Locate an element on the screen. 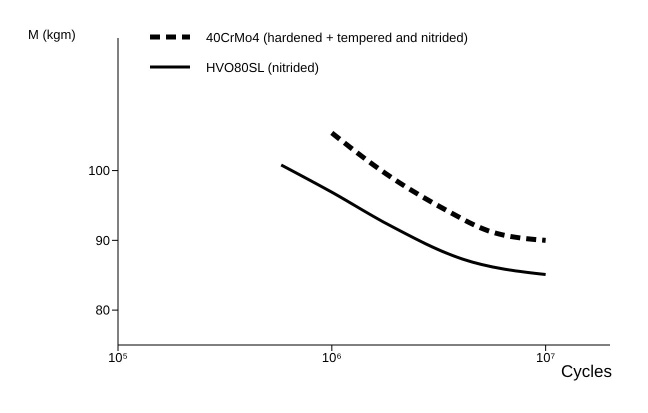  x-tick-label: 10⁷ is located at coordinates (546, 358).